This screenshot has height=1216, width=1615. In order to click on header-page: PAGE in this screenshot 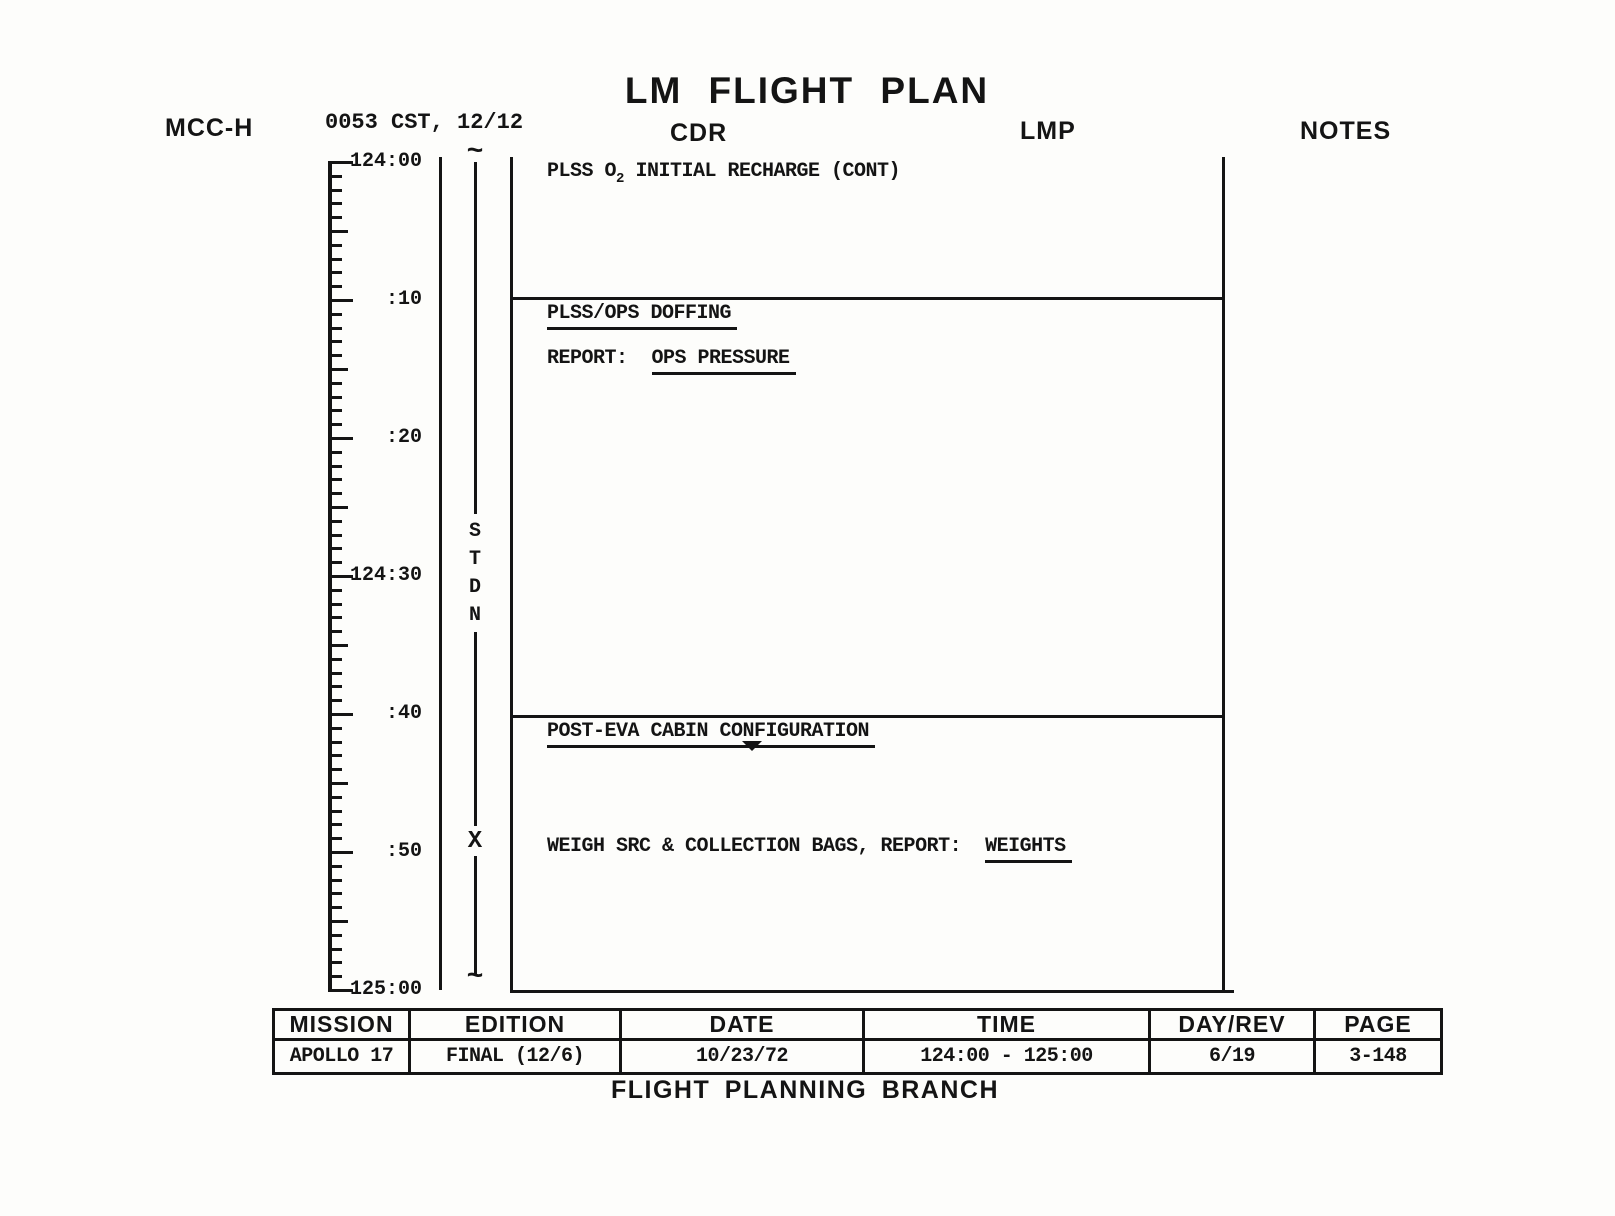, I will do `click(1378, 1024)`.